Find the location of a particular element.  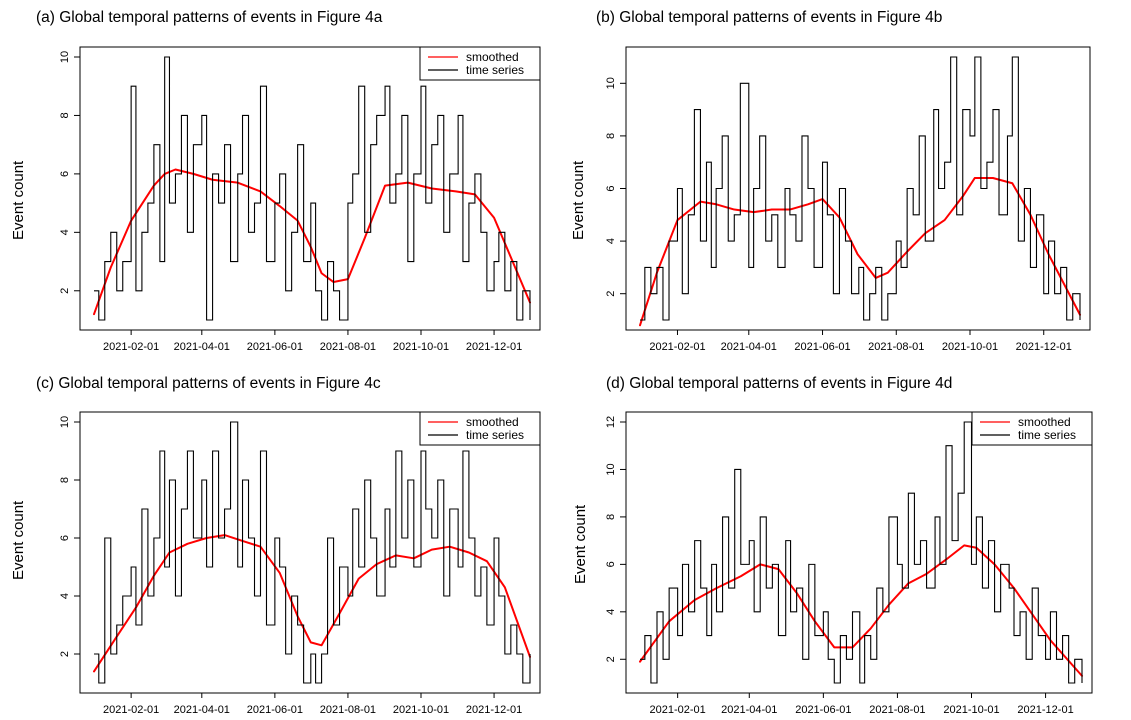

chart-a-xtick-label: 2021-06-01 is located at coordinates (275, 347).